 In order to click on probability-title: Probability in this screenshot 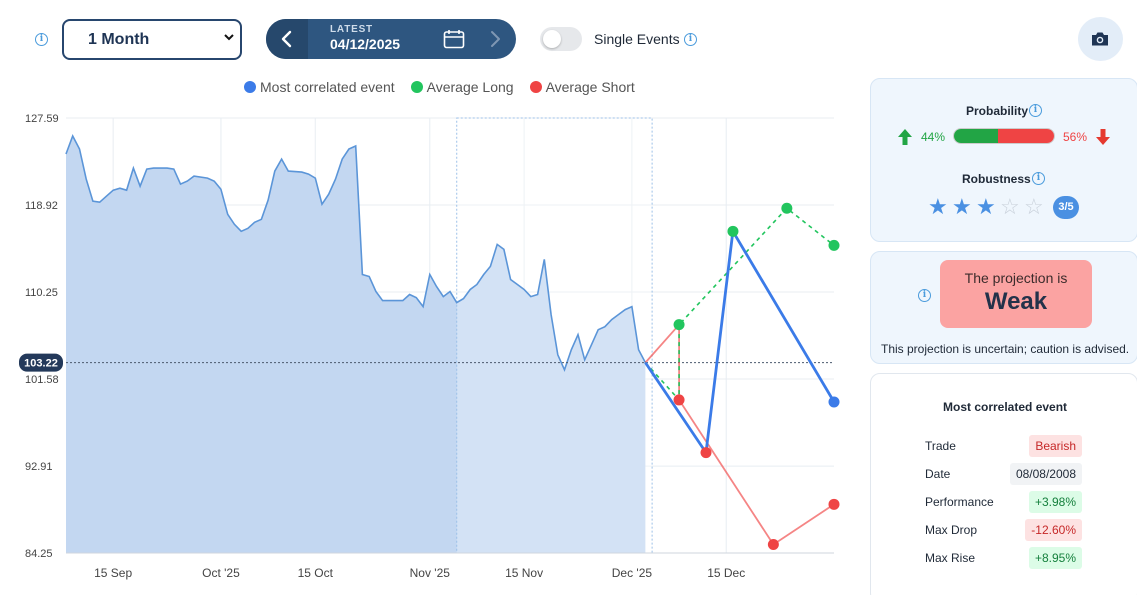, I will do `click(997, 111)`.